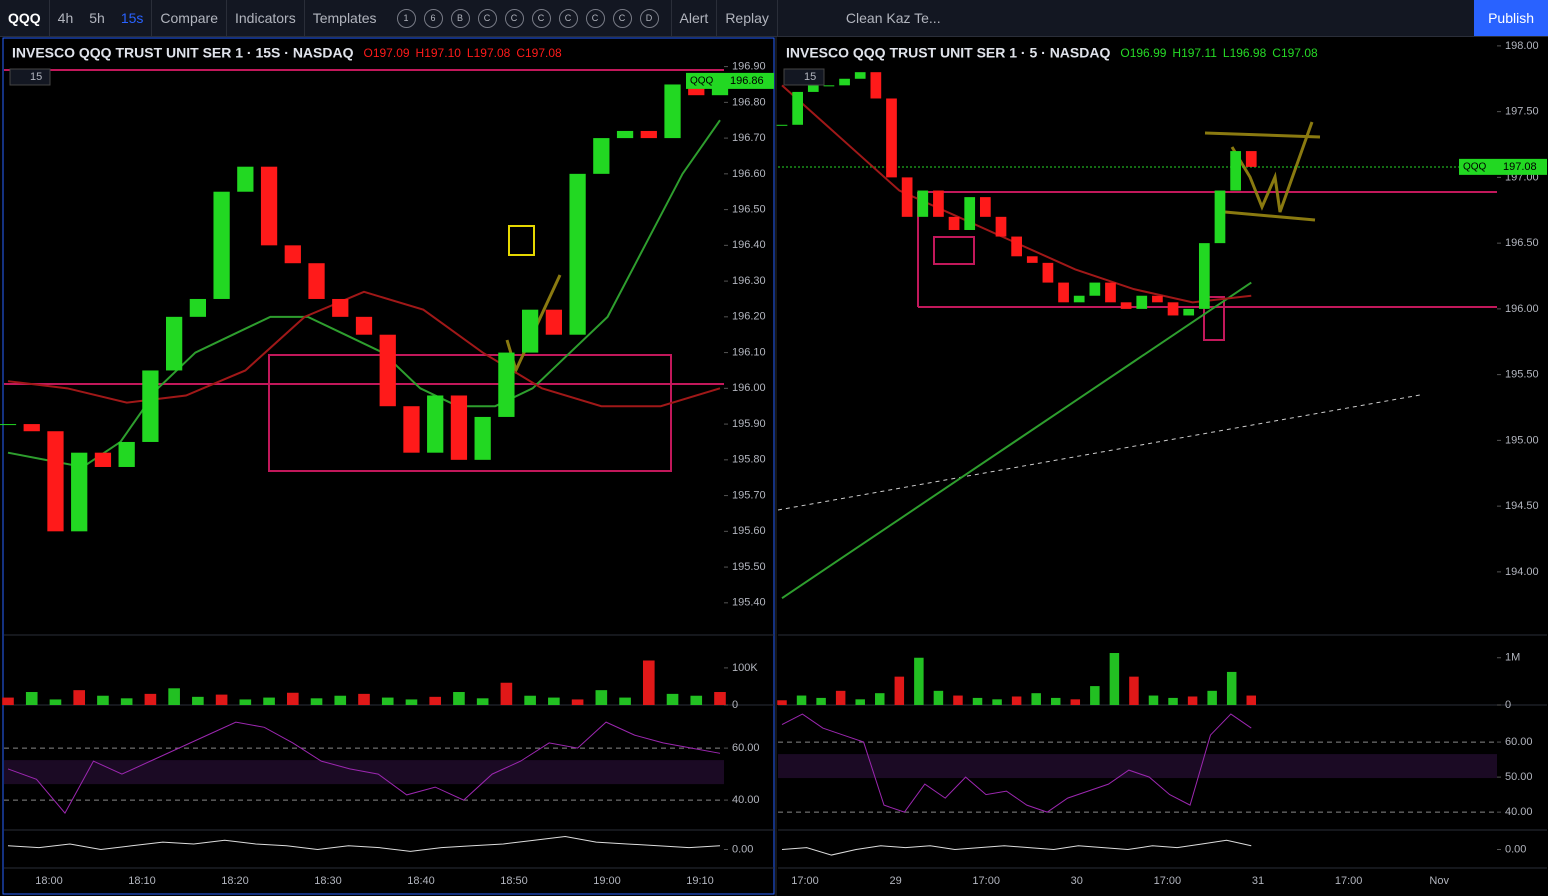 The height and width of the screenshot is (896, 1548). I want to click on y-tick-label: 197.50, so click(1522, 112).